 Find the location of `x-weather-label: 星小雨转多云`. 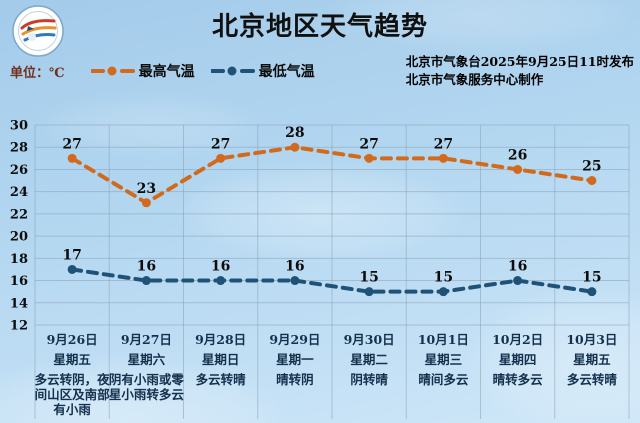

x-weather-label: 星小雨转多云 is located at coordinates (147, 394).